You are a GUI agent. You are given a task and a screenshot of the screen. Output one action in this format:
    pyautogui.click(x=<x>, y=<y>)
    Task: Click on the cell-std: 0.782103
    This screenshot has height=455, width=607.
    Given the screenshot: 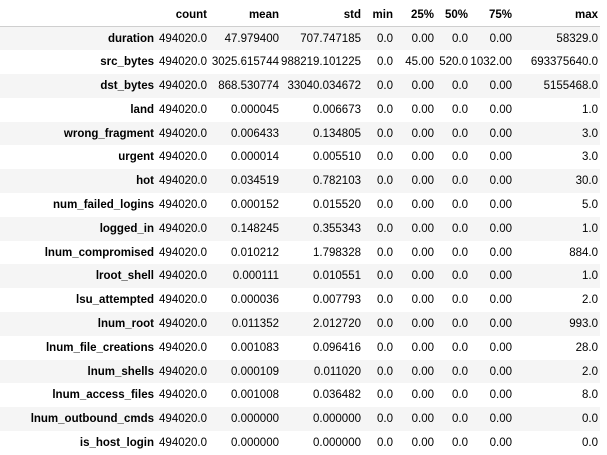 What is the action you would take?
    pyautogui.click(x=337, y=181)
    